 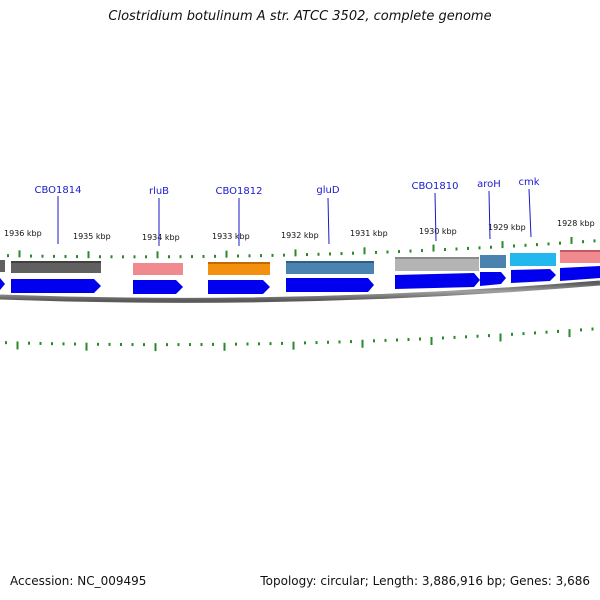 What do you see at coordinates (78, 581) in the screenshot?
I see `accession-text: Accession: NC_009495` at bounding box center [78, 581].